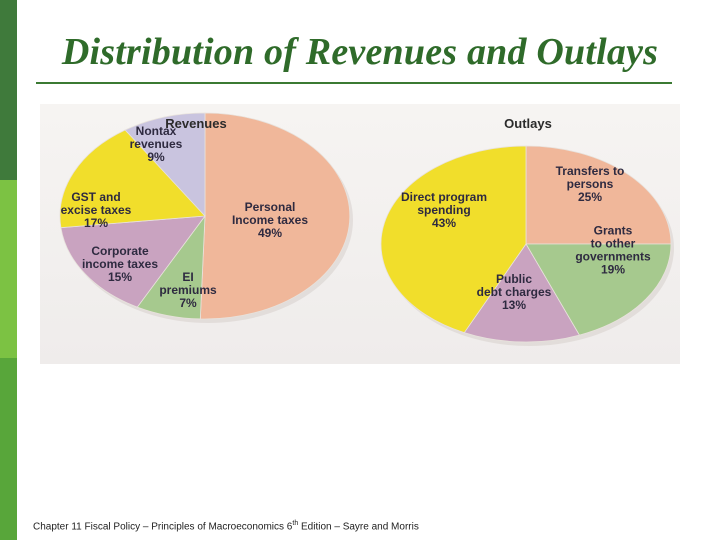  Describe the element at coordinates (187, 277) in the screenshot. I see `slice-name-line: EI` at that location.